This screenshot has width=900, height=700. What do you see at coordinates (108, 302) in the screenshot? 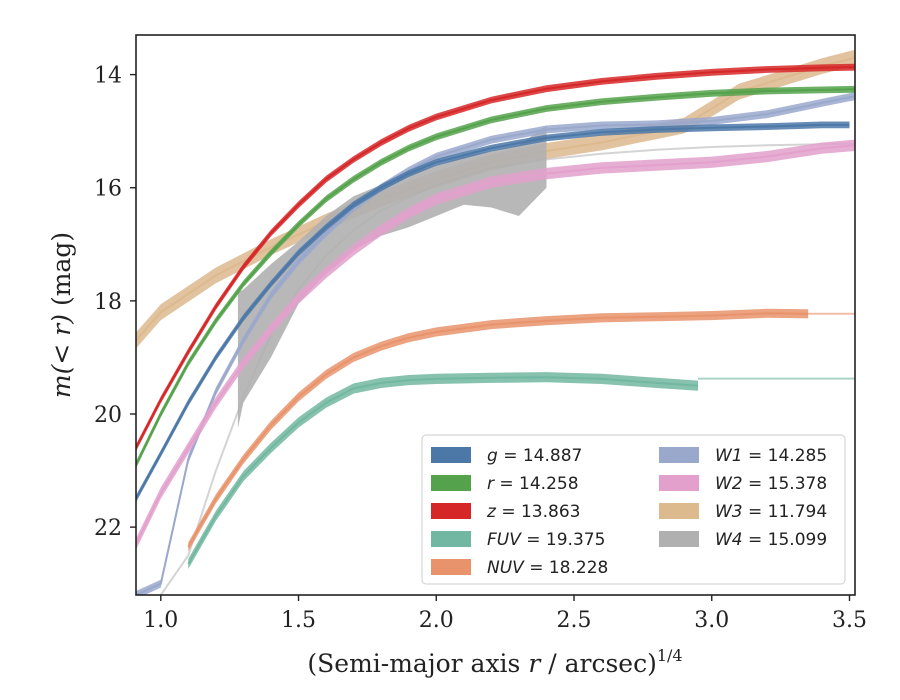
I see `y-tick-label: 18` at bounding box center [108, 302].